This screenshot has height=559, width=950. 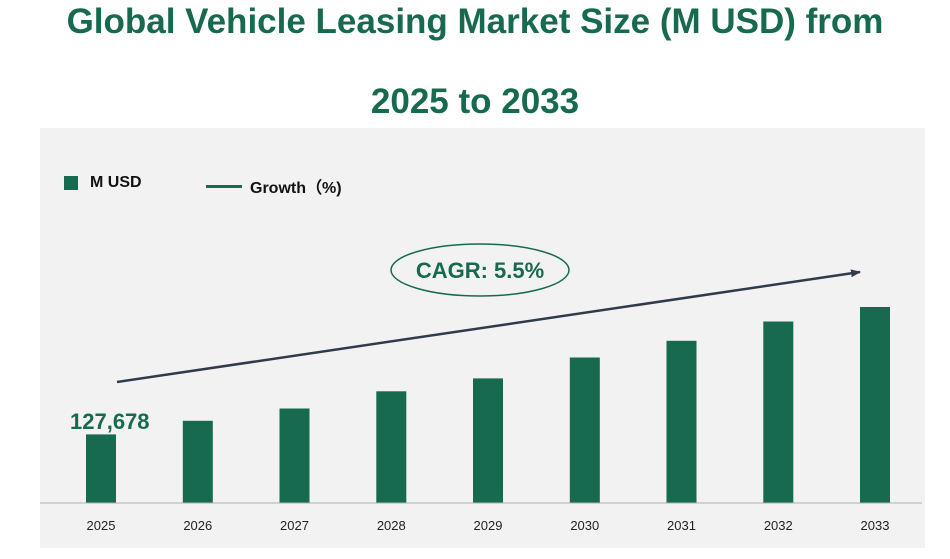 I want to click on x-tick-label-2033: 2033, so click(x=875, y=525).